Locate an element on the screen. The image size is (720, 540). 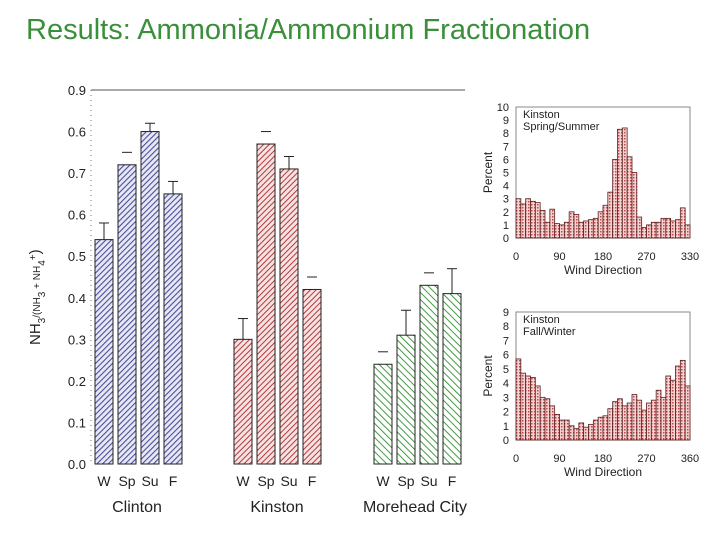
bar-clinton-sp is located at coordinates (127, 314).